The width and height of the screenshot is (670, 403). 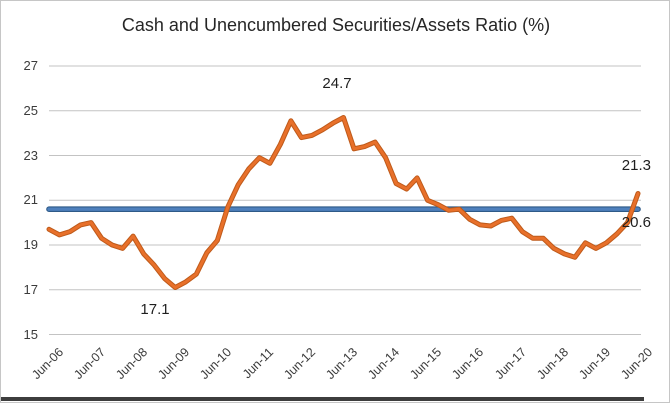 I want to click on y-axis-tick-label: 19, so click(x=30, y=244).